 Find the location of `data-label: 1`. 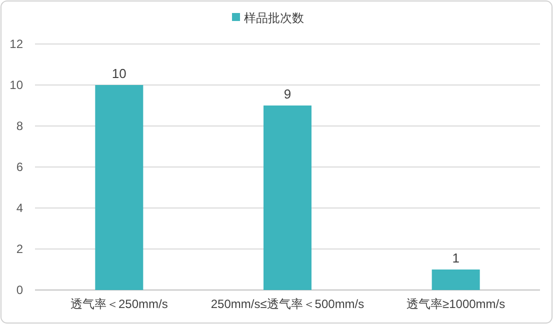

data-label: 1 is located at coordinates (456, 258).